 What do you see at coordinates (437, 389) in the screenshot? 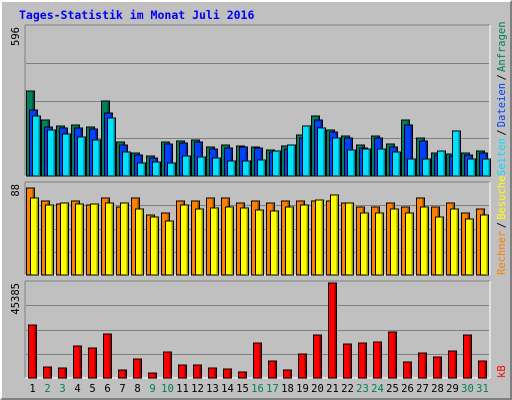
I see `day-label-28: 28` at bounding box center [437, 389].